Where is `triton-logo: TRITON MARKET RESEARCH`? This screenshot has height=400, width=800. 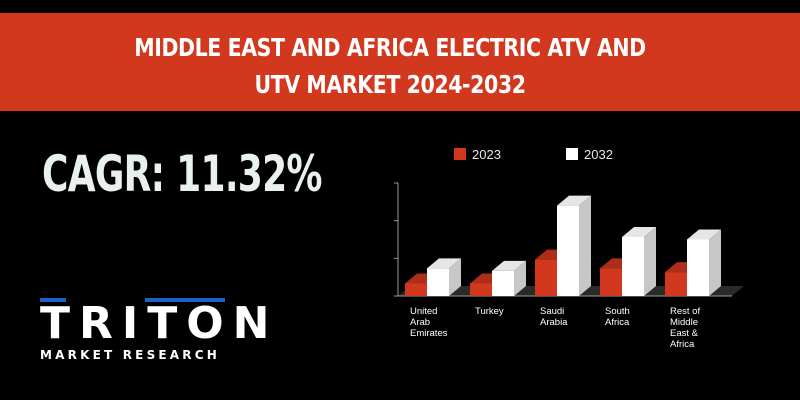
triton-logo: TRITON MARKET RESEARCH is located at coordinates (155, 331).